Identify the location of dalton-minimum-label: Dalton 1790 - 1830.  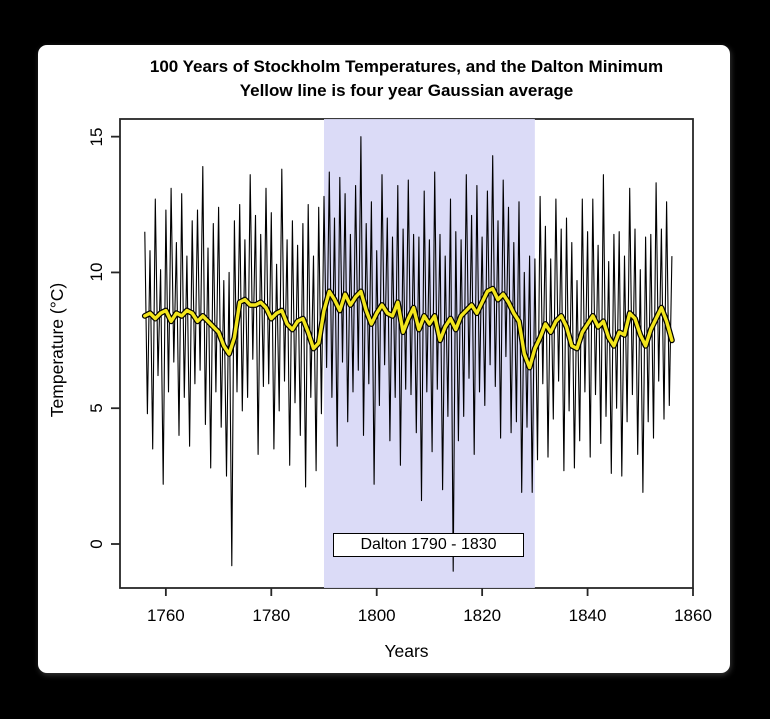
(428, 545).